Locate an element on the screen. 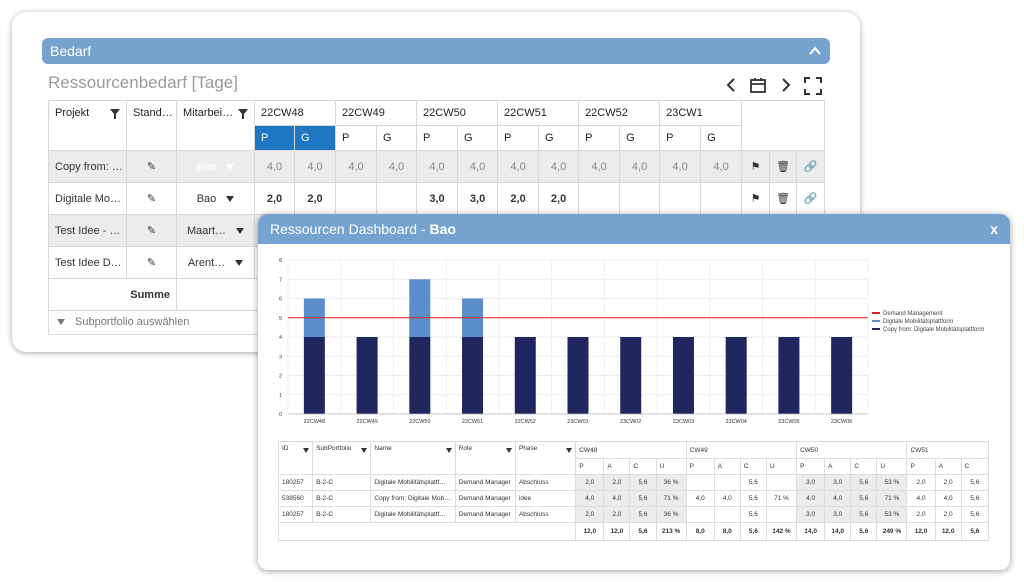 The width and height of the screenshot is (1024, 582). chevron-up-icon is located at coordinates (815, 51).